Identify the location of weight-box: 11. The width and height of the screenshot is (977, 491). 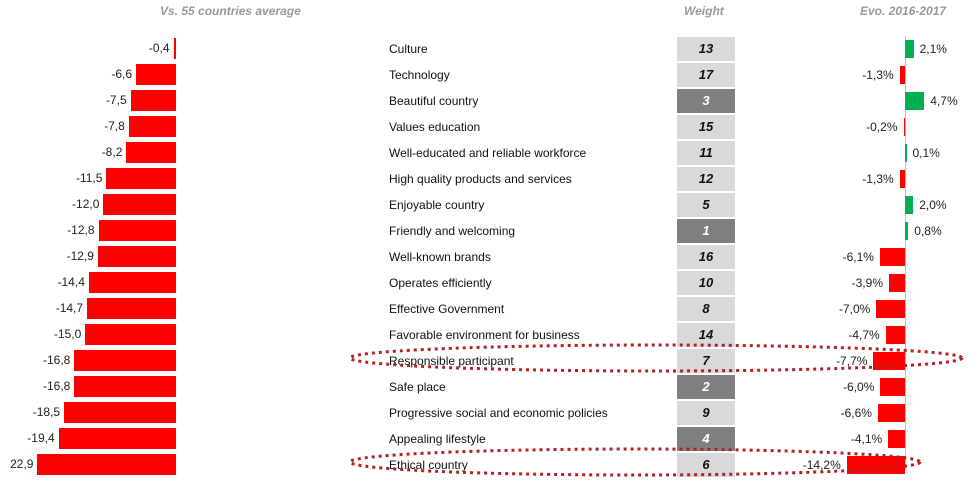
(706, 153).